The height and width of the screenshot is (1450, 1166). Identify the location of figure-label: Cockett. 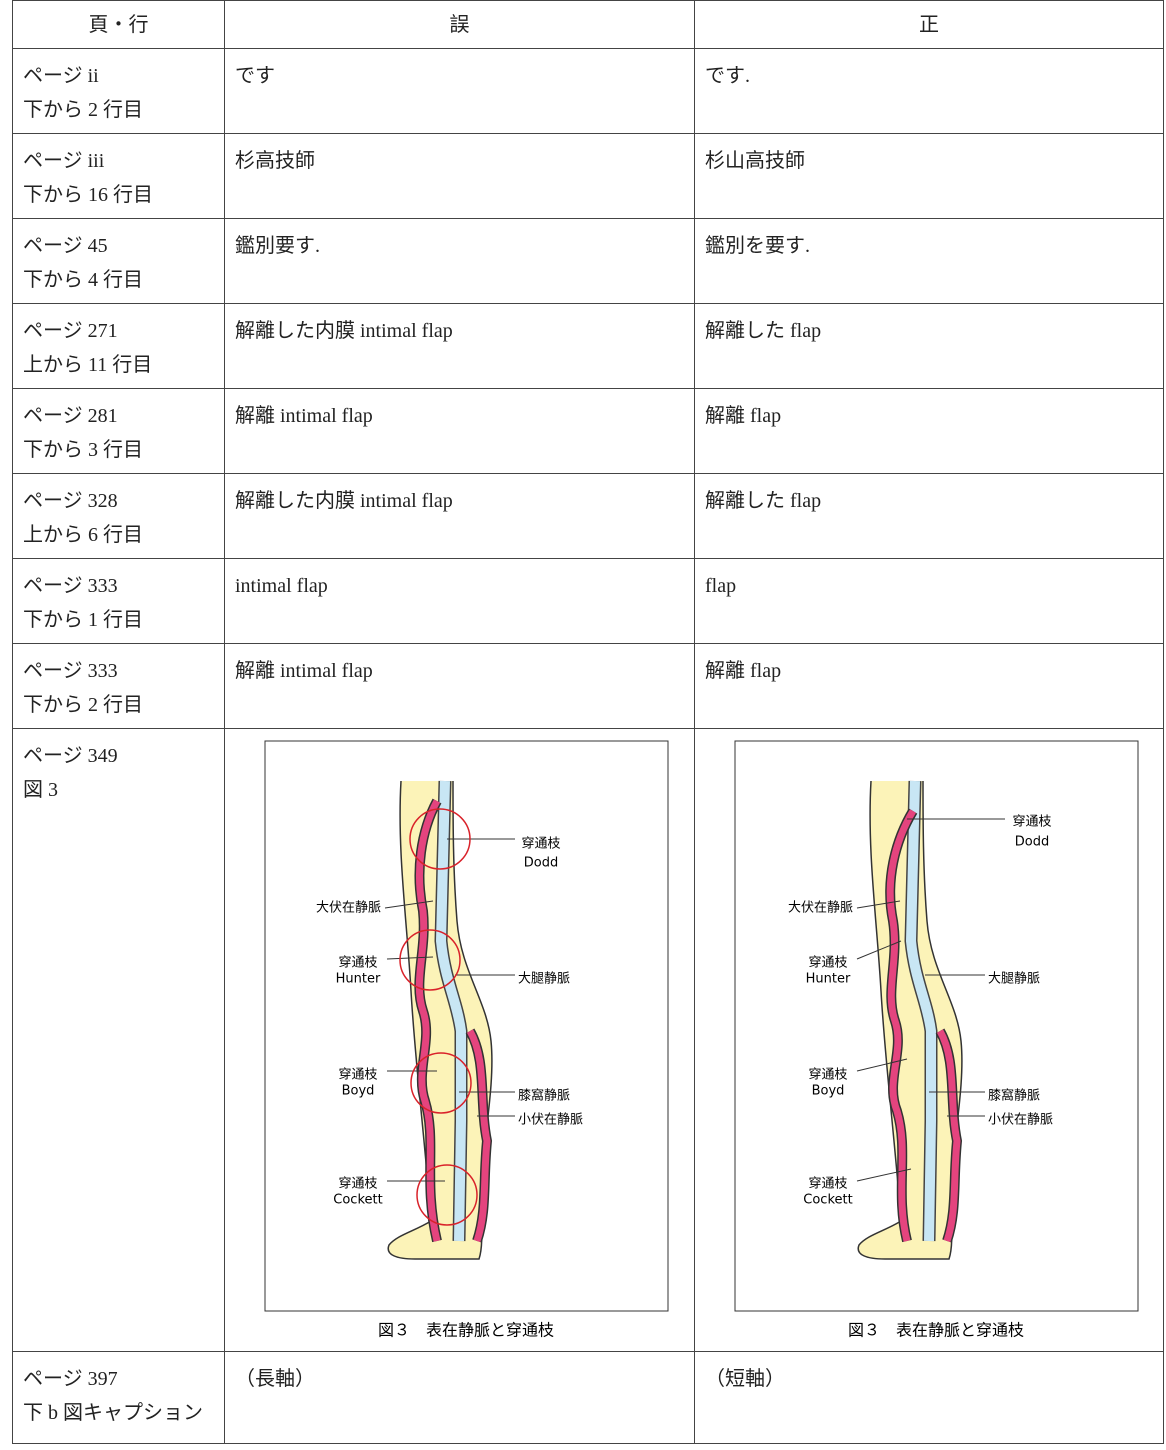
(827, 1200).